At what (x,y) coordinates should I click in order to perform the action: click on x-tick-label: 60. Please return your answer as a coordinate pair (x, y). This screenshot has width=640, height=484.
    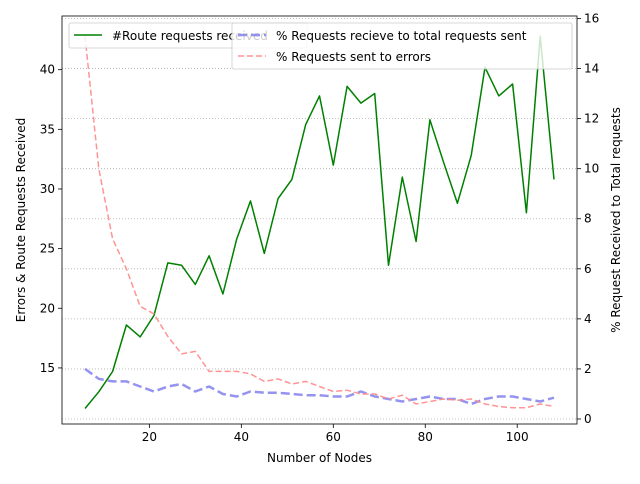
    Looking at the image, I should click on (333, 437).